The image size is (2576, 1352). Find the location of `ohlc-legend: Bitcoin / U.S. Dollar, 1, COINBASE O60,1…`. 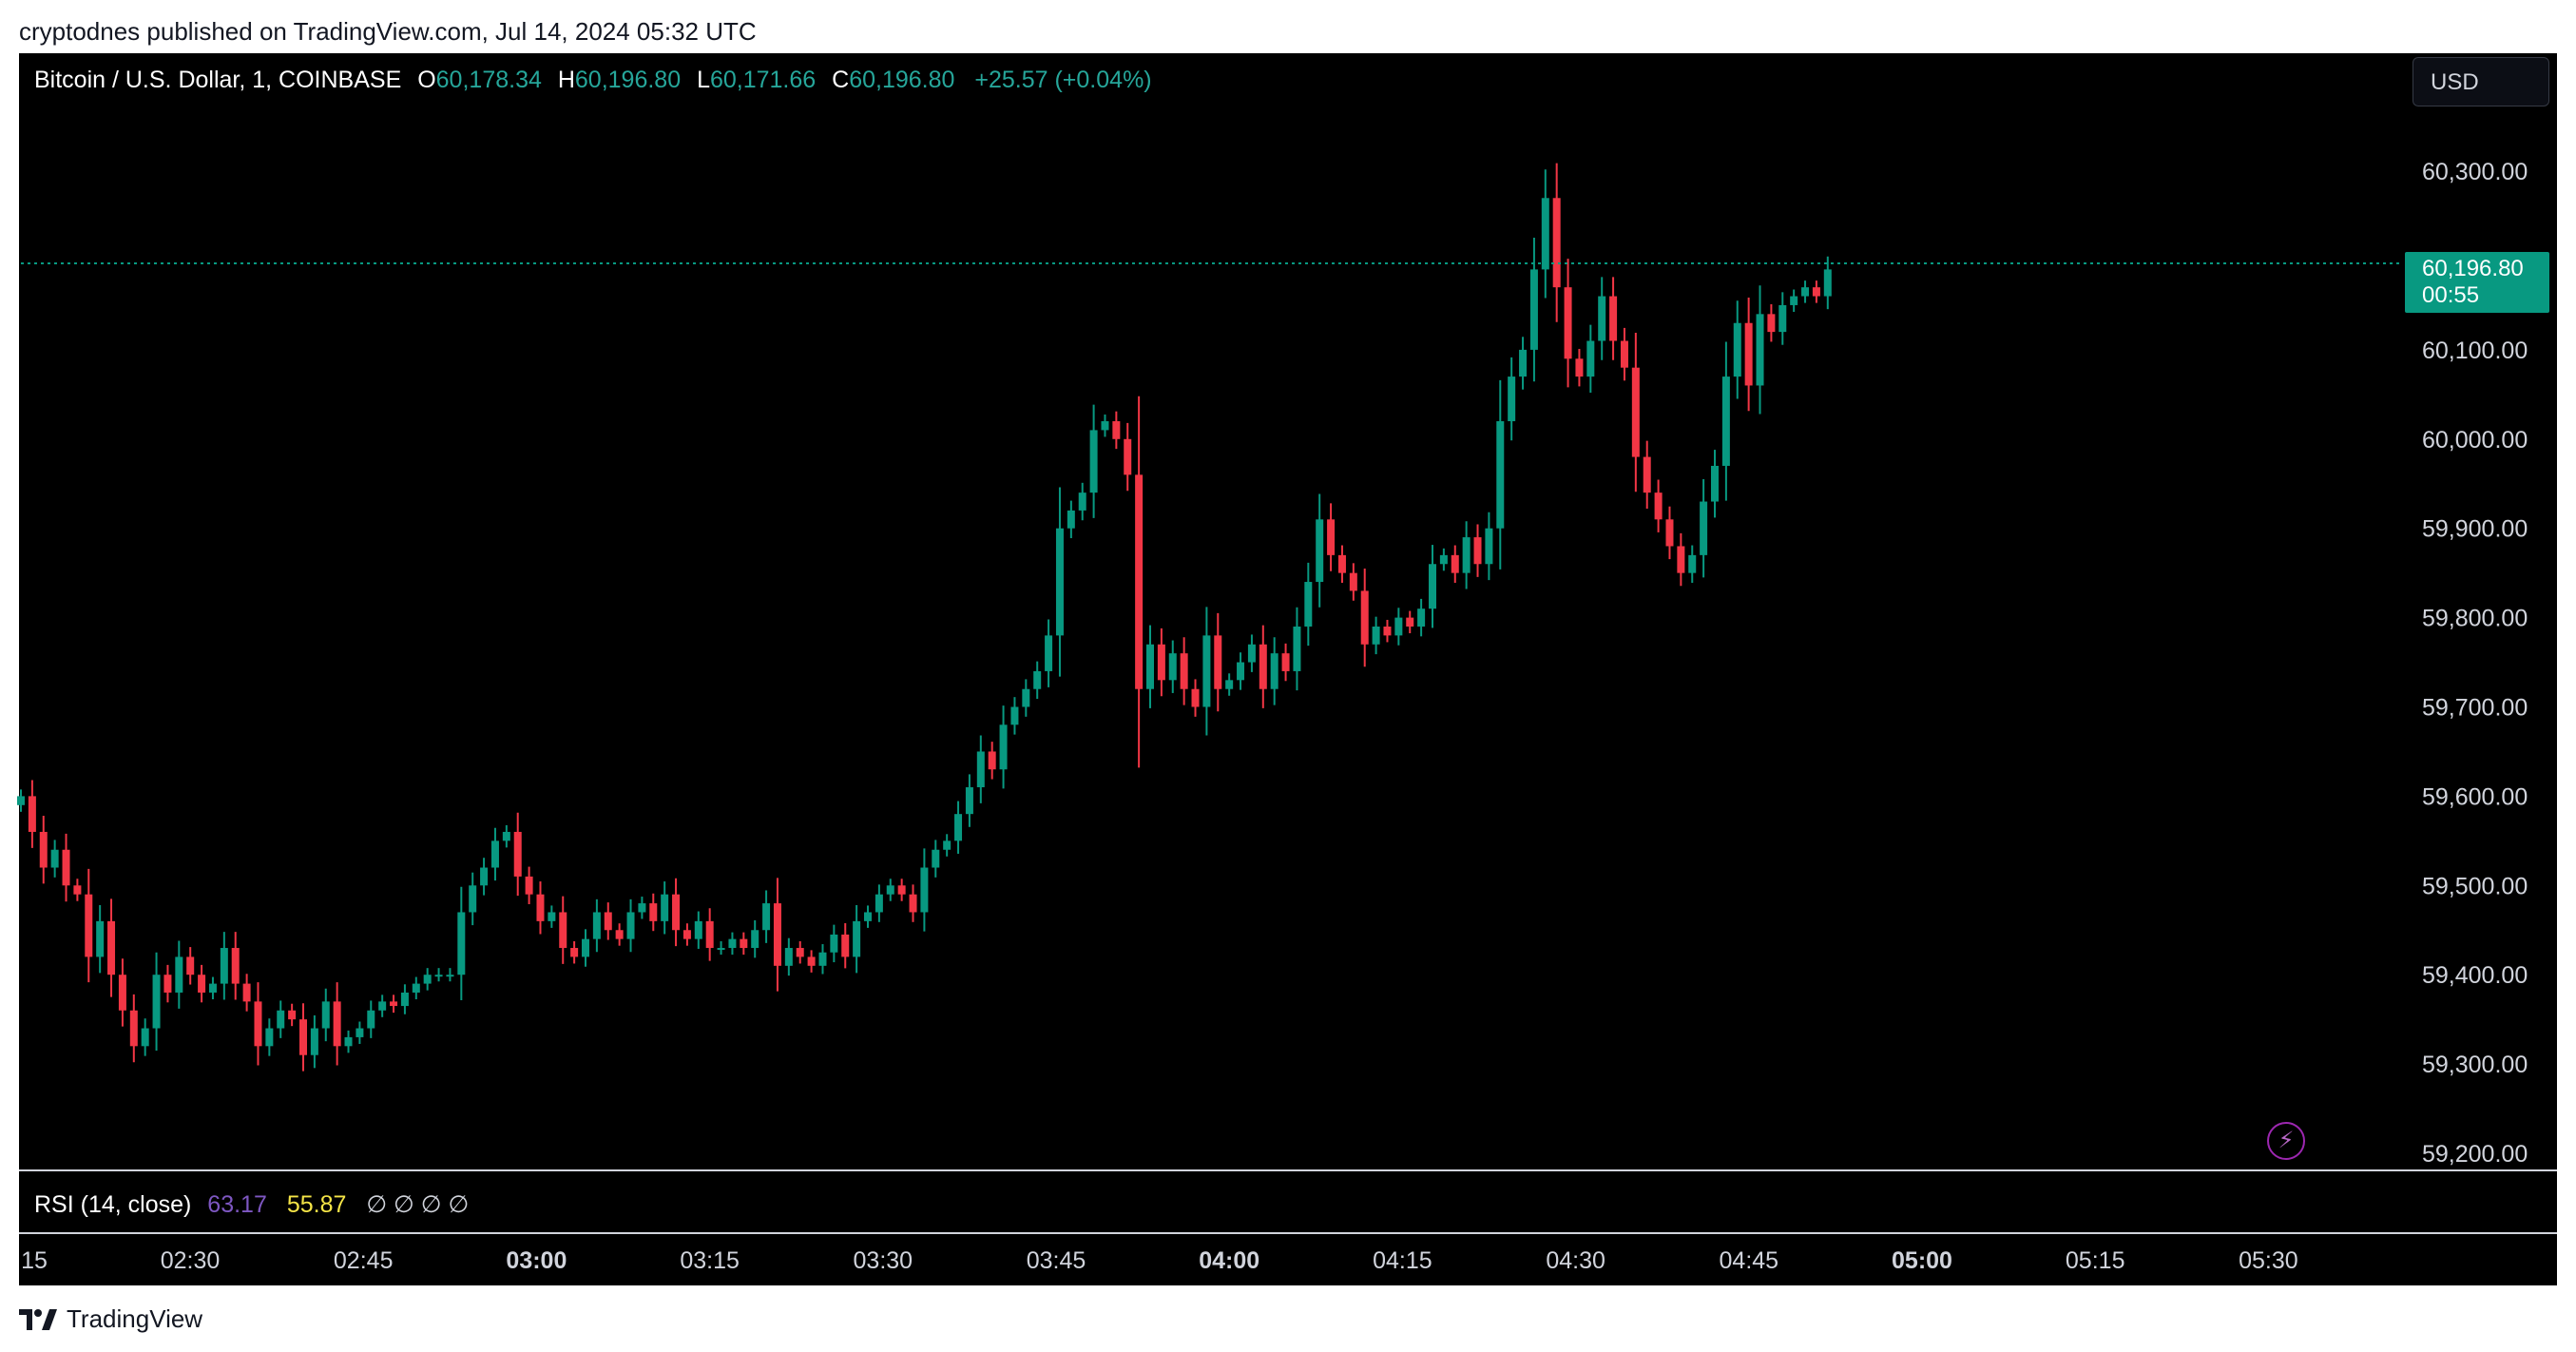

ohlc-legend: Bitcoin / U.S. Dollar, 1, COINBASE O60,1… is located at coordinates (593, 80).